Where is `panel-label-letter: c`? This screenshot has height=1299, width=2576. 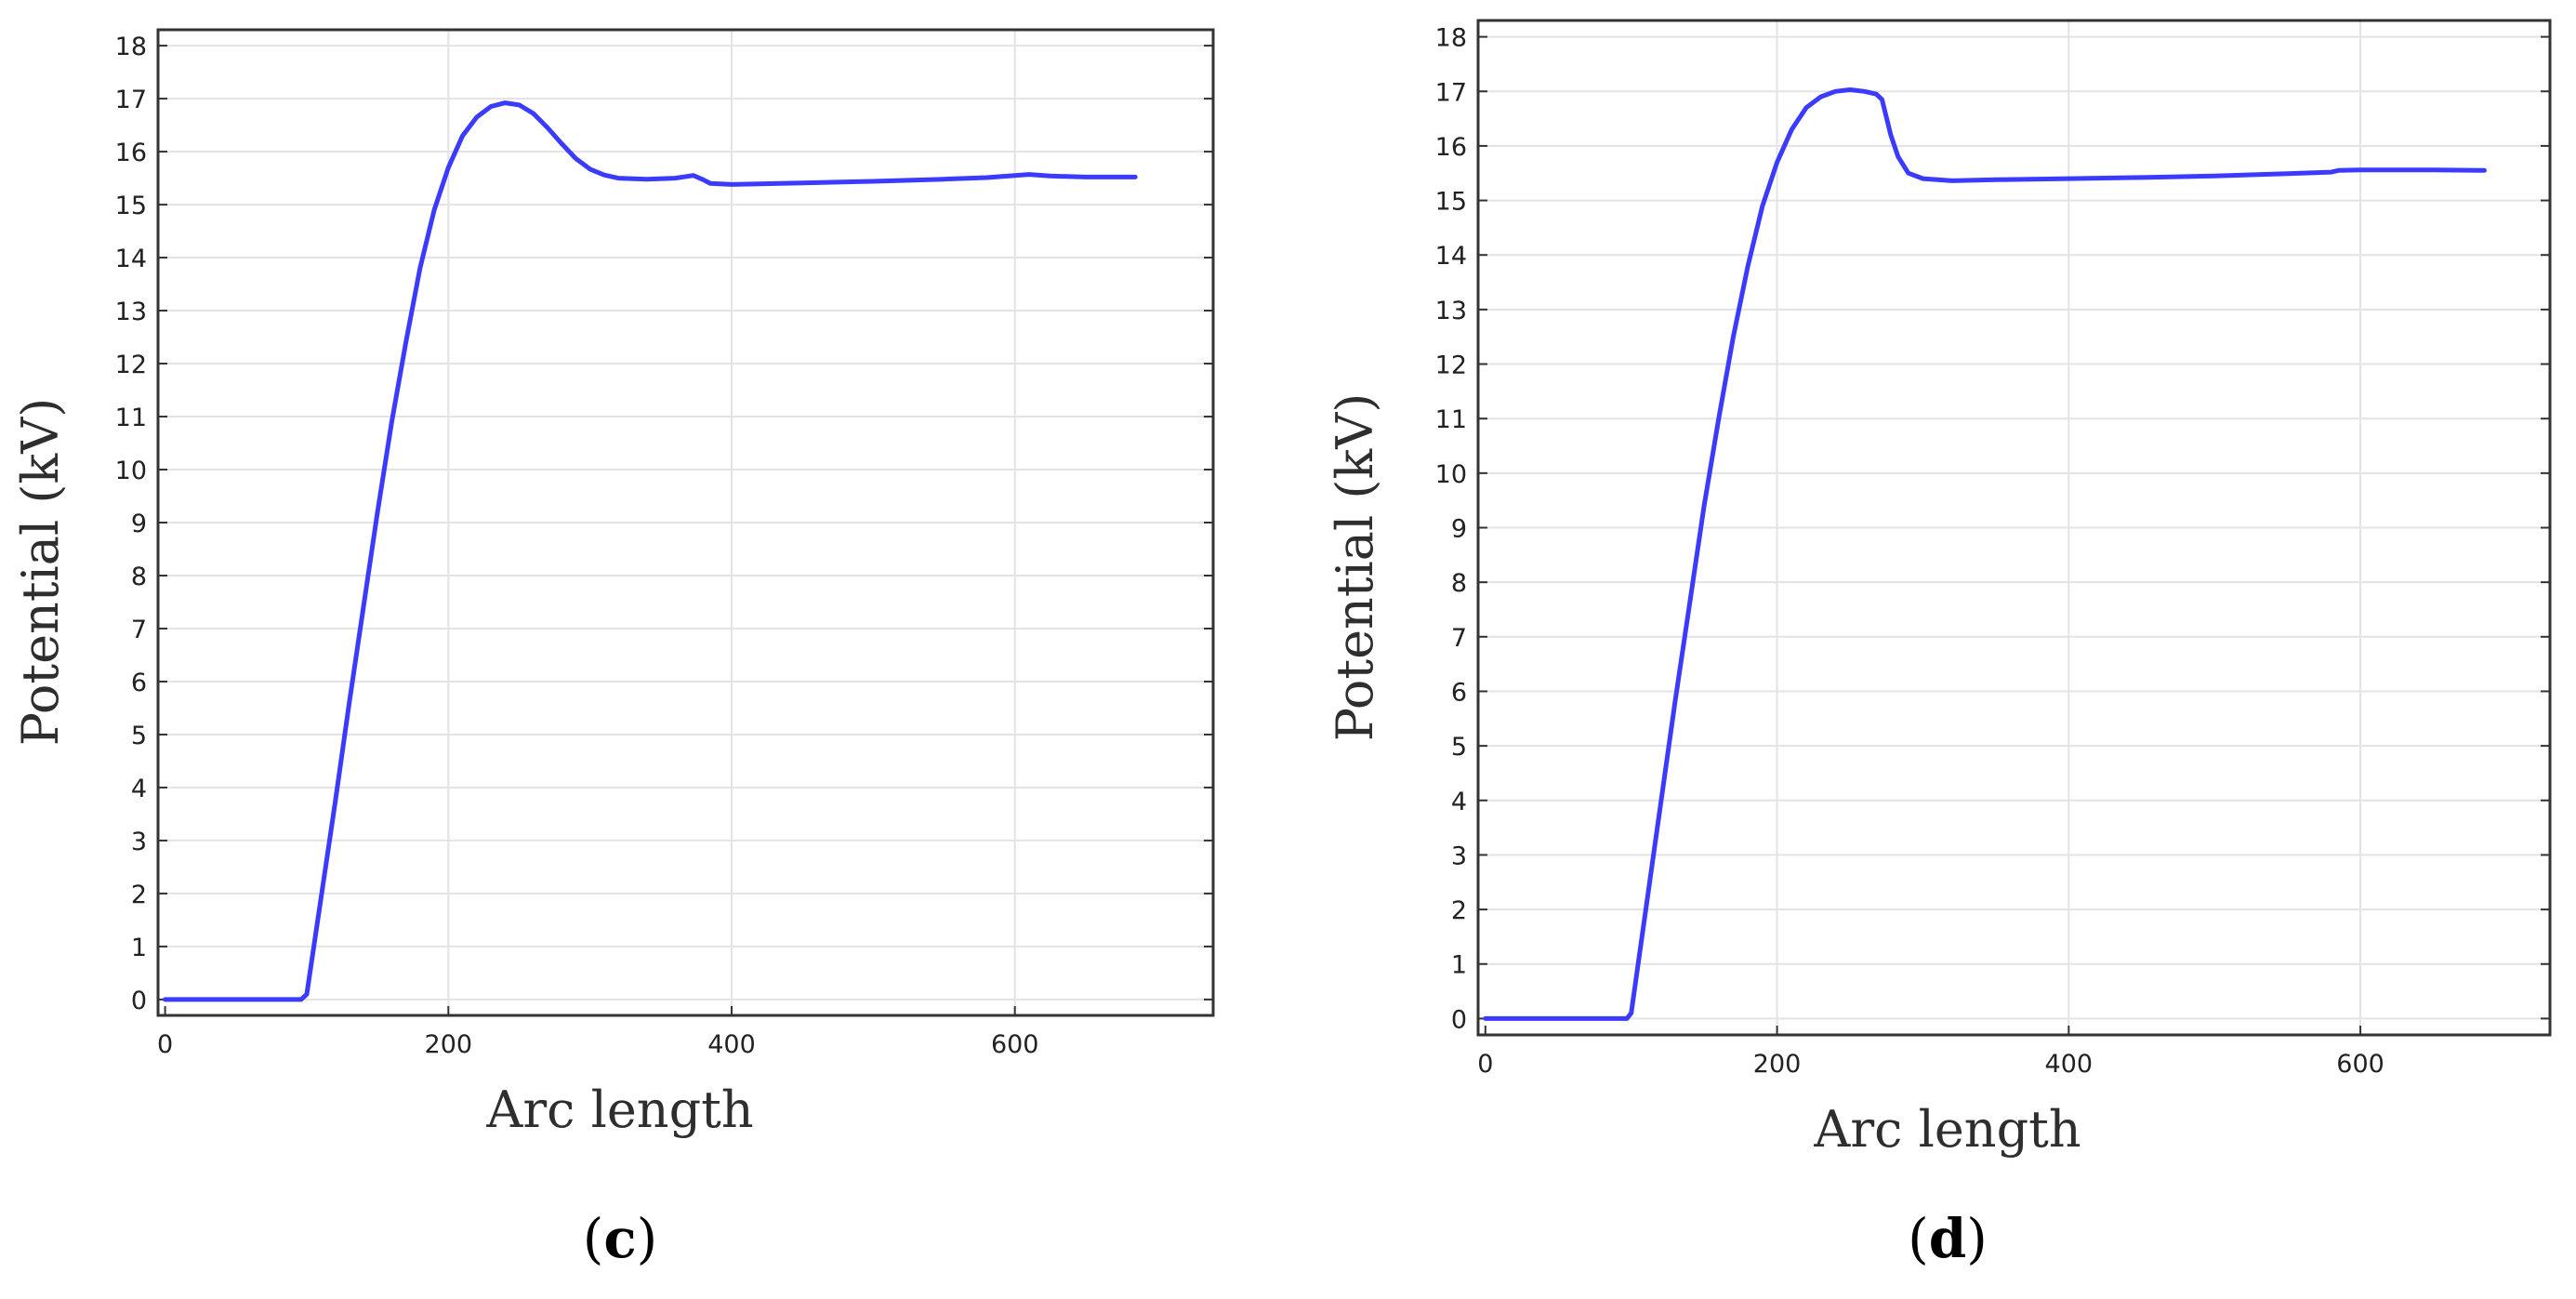 panel-label-letter: c is located at coordinates (619, 1238).